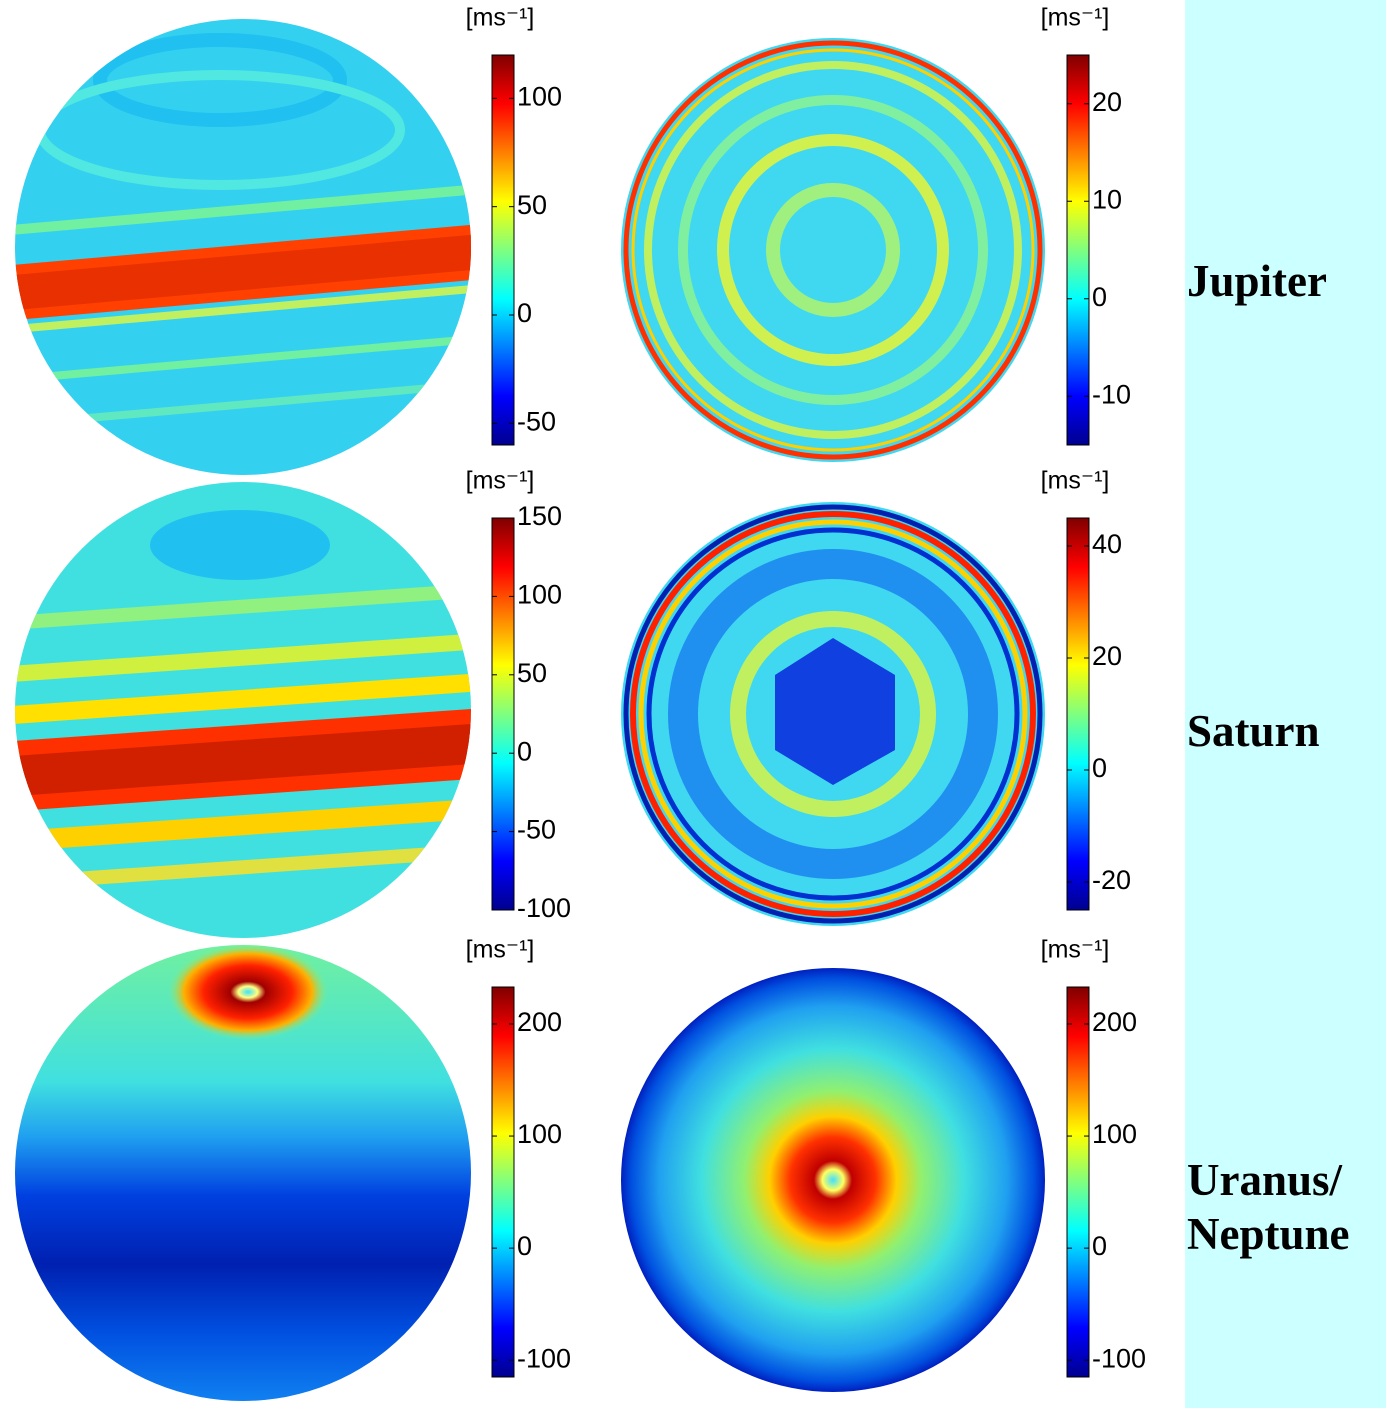  I want to click on label-strip, so click(1285, 704).